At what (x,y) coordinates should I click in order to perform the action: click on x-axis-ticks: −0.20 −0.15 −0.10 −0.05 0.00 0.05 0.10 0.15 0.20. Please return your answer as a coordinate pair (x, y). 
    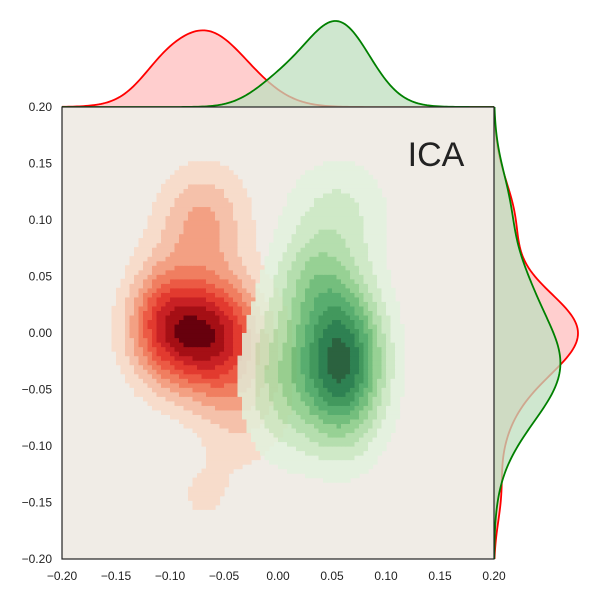
    Looking at the image, I should click on (276, 576).